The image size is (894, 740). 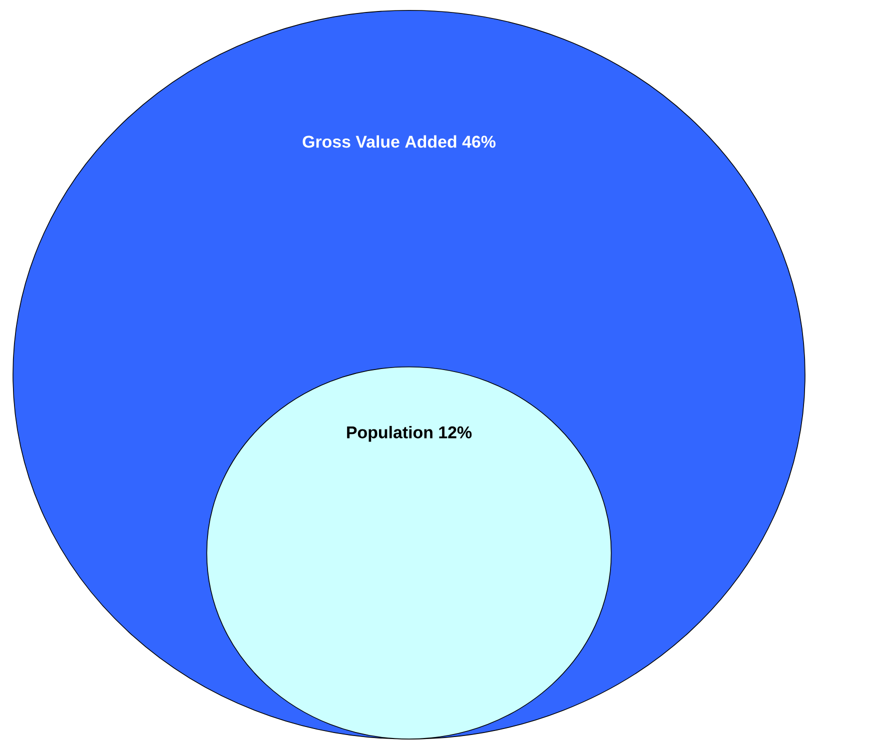 What do you see at coordinates (389, 434) in the screenshot?
I see `category-label: Population` at bounding box center [389, 434].